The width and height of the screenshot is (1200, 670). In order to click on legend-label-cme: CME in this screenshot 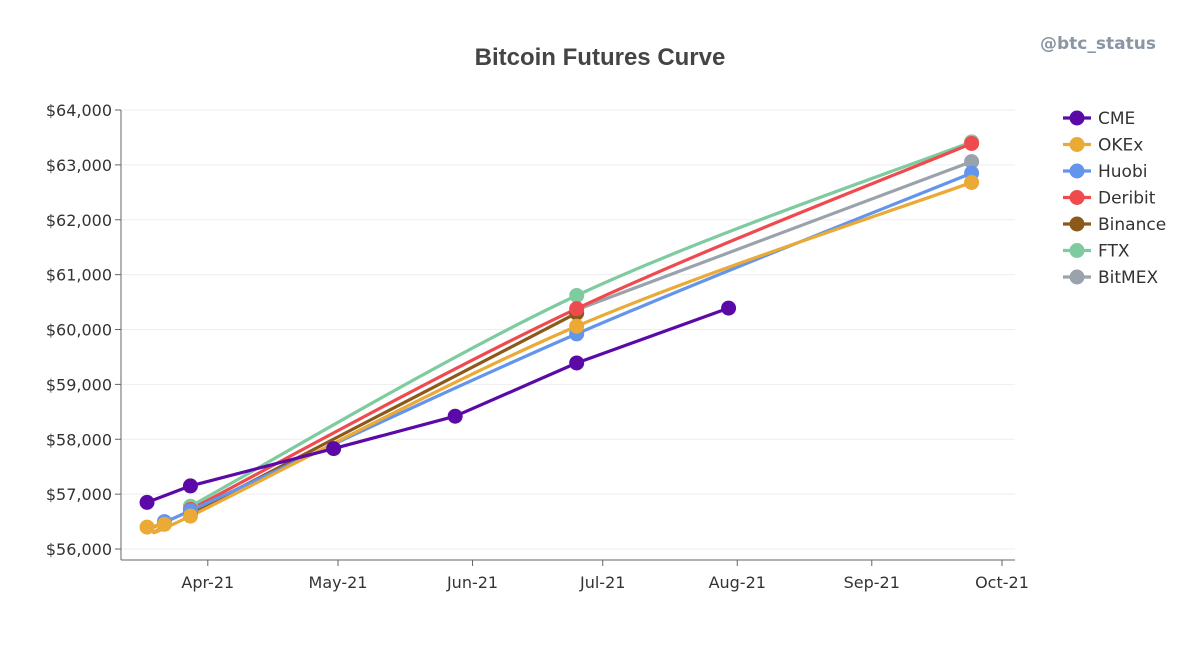, I will do `click(1116, 119)`.